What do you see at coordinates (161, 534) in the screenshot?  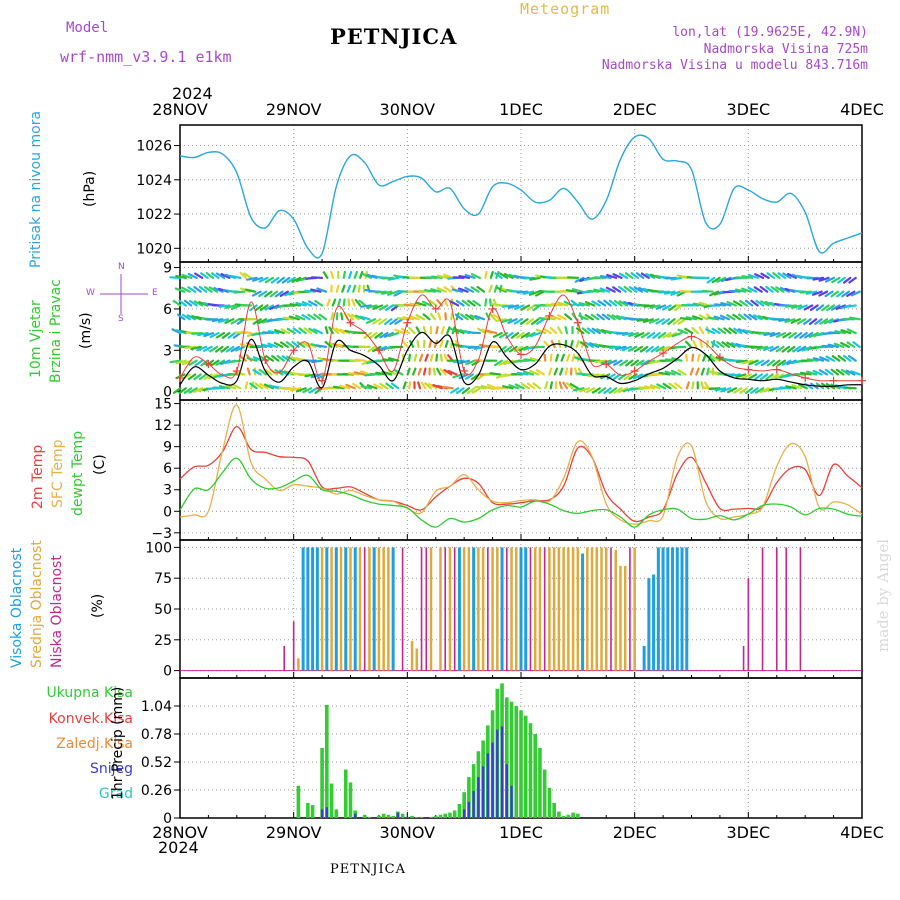 I see `temp-tick-label: −3` at bounding box center [161, 534].